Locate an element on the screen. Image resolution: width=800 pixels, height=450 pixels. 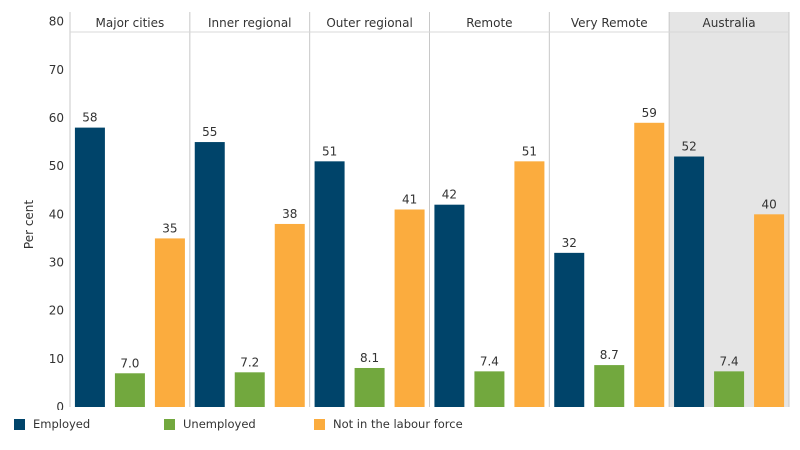
bar-not-in-the-labour-force-outer-regional is located at coordinates (409, 308).